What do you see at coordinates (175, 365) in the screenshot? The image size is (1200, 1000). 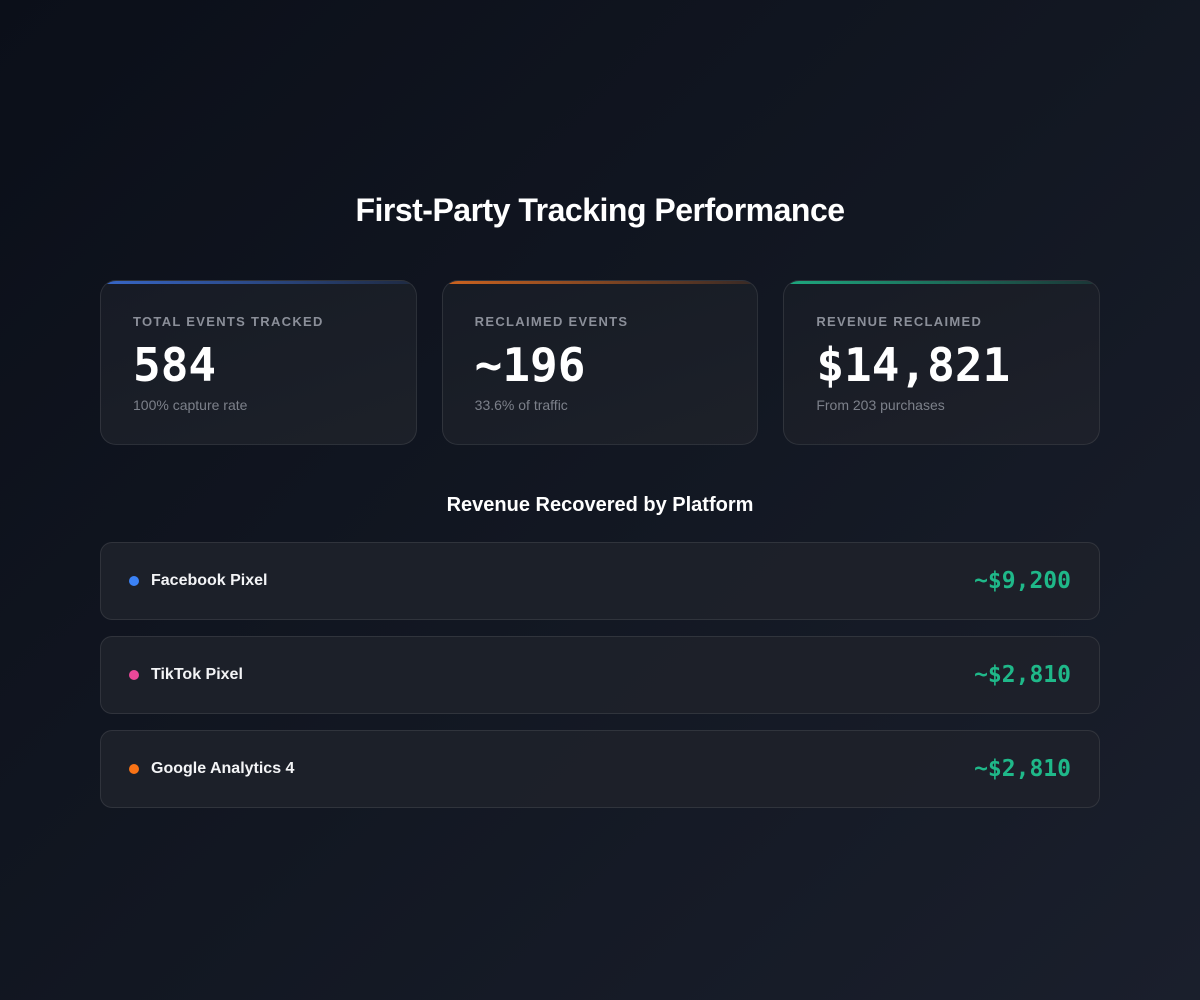 I see `stat-value: 584` at bounding box center [175, 365].